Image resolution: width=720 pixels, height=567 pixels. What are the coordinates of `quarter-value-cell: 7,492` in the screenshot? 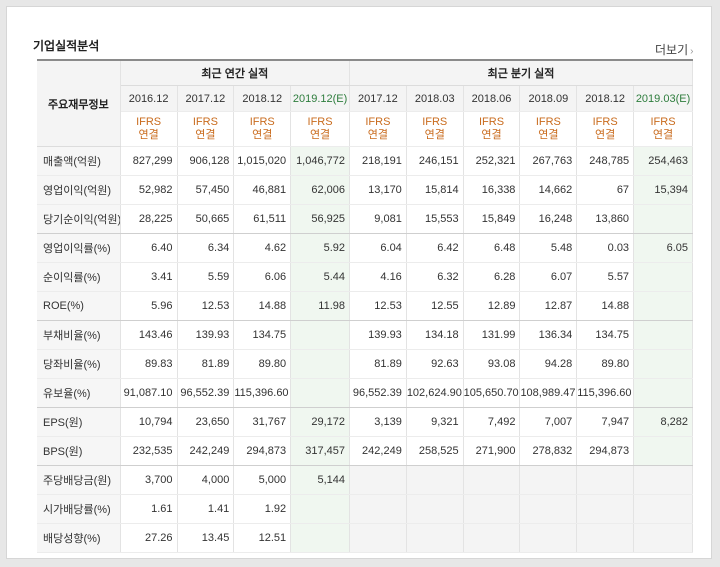 It's located at (492, 422).